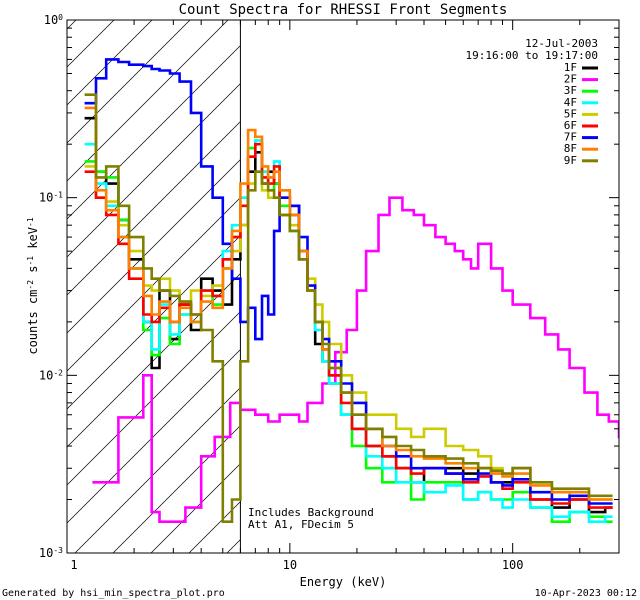  Describe the element at coordinates (73, 565) in the screenshot. I see `x-tick-label: 1` at that location.